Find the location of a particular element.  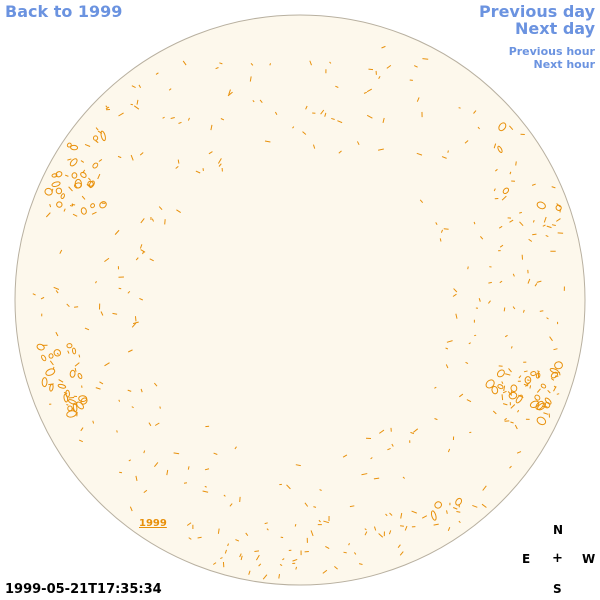

compass-north: N is located at coordinates (558, 530).